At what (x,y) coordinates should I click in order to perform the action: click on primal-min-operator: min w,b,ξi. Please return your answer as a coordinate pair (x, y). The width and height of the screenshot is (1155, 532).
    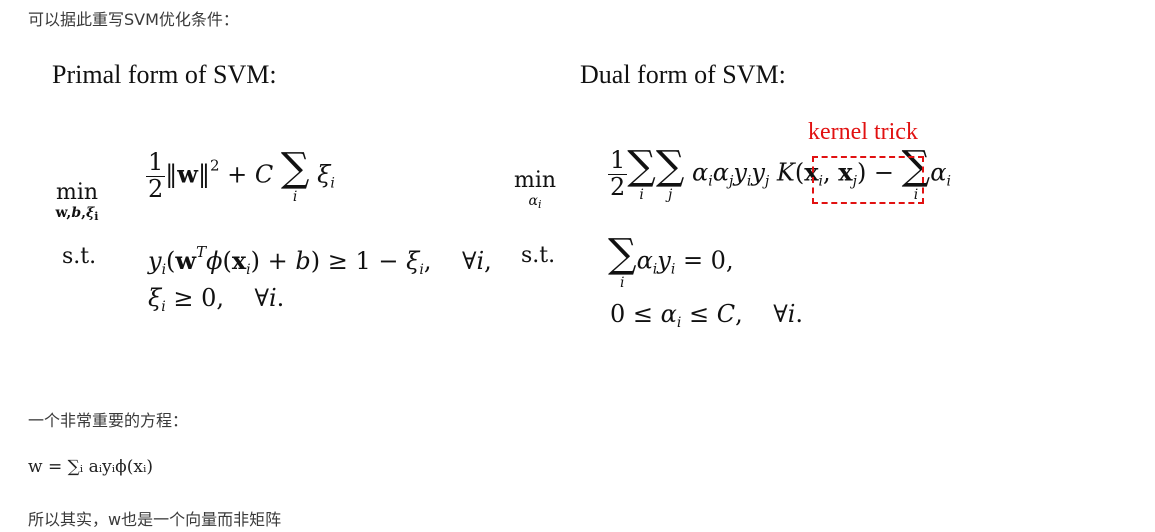
    Looking at the image, I should click on (77, 201).